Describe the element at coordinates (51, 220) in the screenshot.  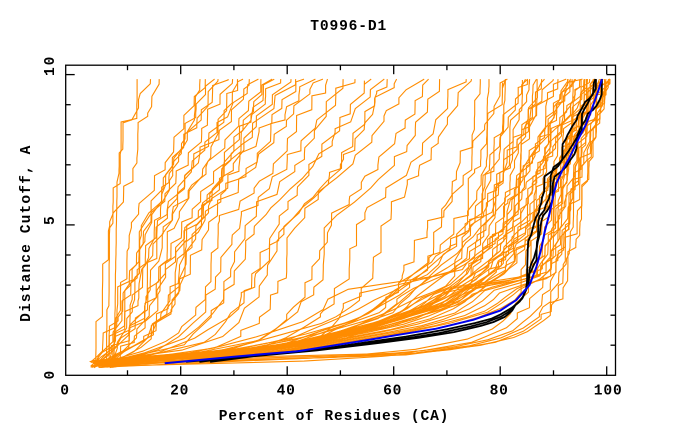
I see `svg-text: 5` at that location.